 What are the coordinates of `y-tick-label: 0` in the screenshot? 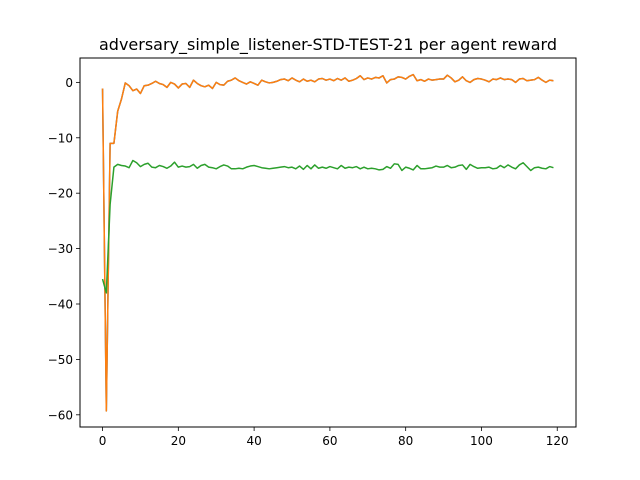 It's located at (69, 83).